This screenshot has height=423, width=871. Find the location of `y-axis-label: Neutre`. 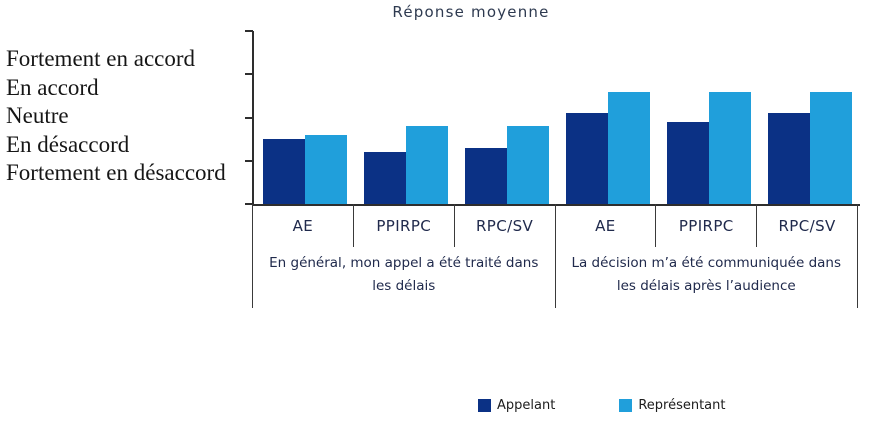

y-axis-label: Neutre is located at coordinates (37, 115).